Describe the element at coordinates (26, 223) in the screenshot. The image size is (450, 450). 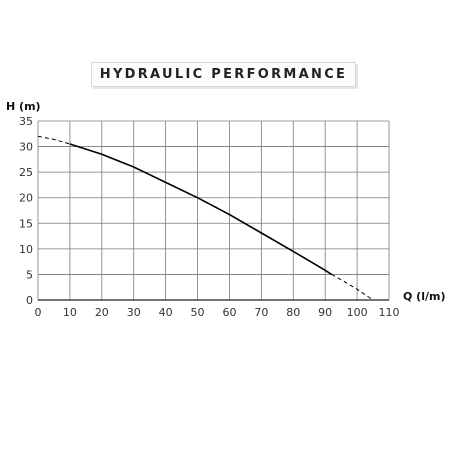
I see `y-tick-label: 15` at that location.